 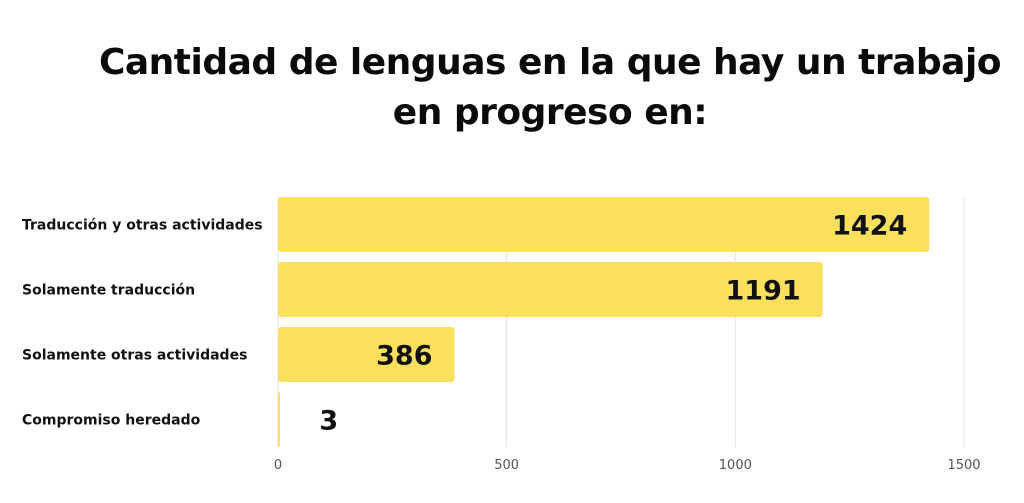 What do you see at coordinates (963, 465) in the screenshot?
I see `x-tick-label: 1500` at bounding box center [963, 465].